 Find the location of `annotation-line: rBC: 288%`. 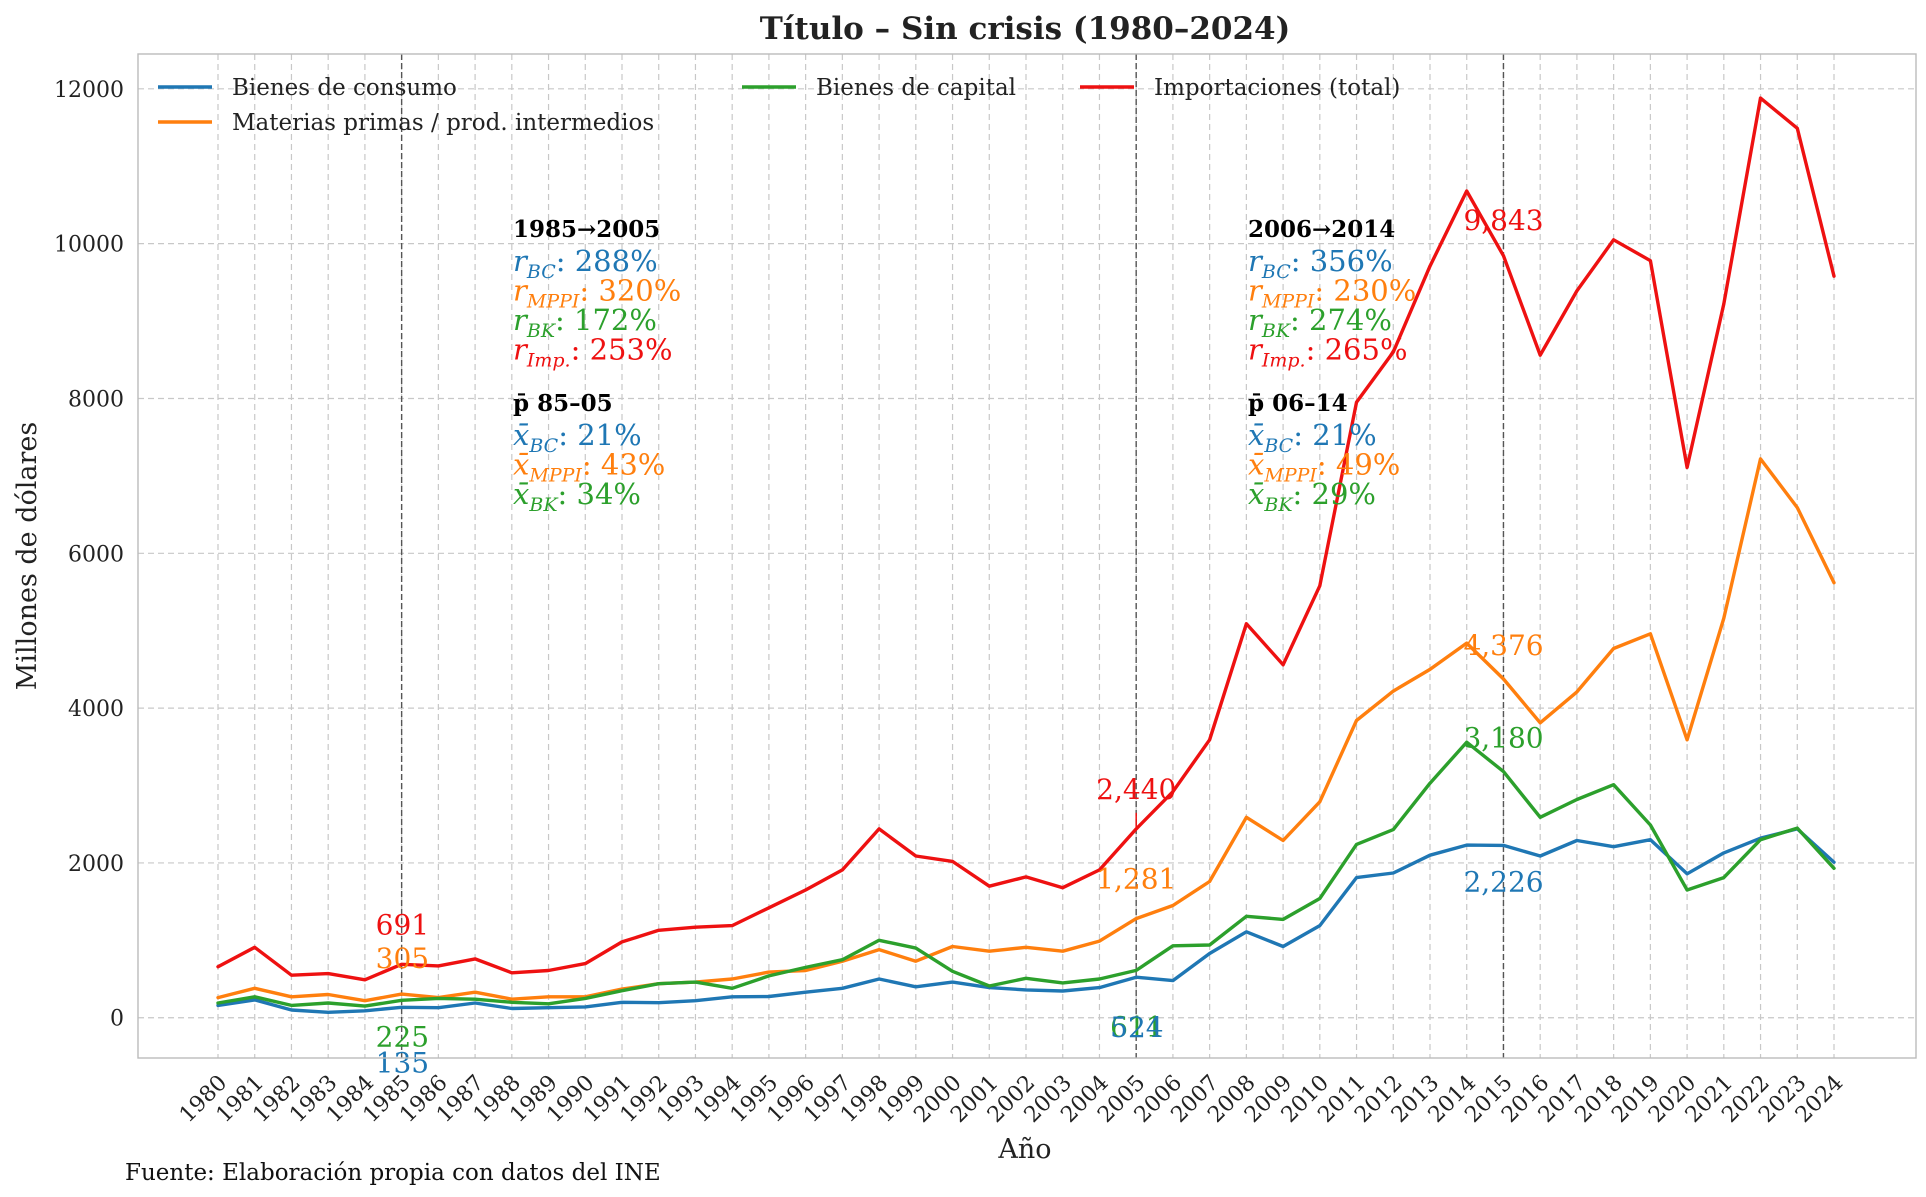

annotation-line: rBC: 288% is located at coordinates (585, 263).